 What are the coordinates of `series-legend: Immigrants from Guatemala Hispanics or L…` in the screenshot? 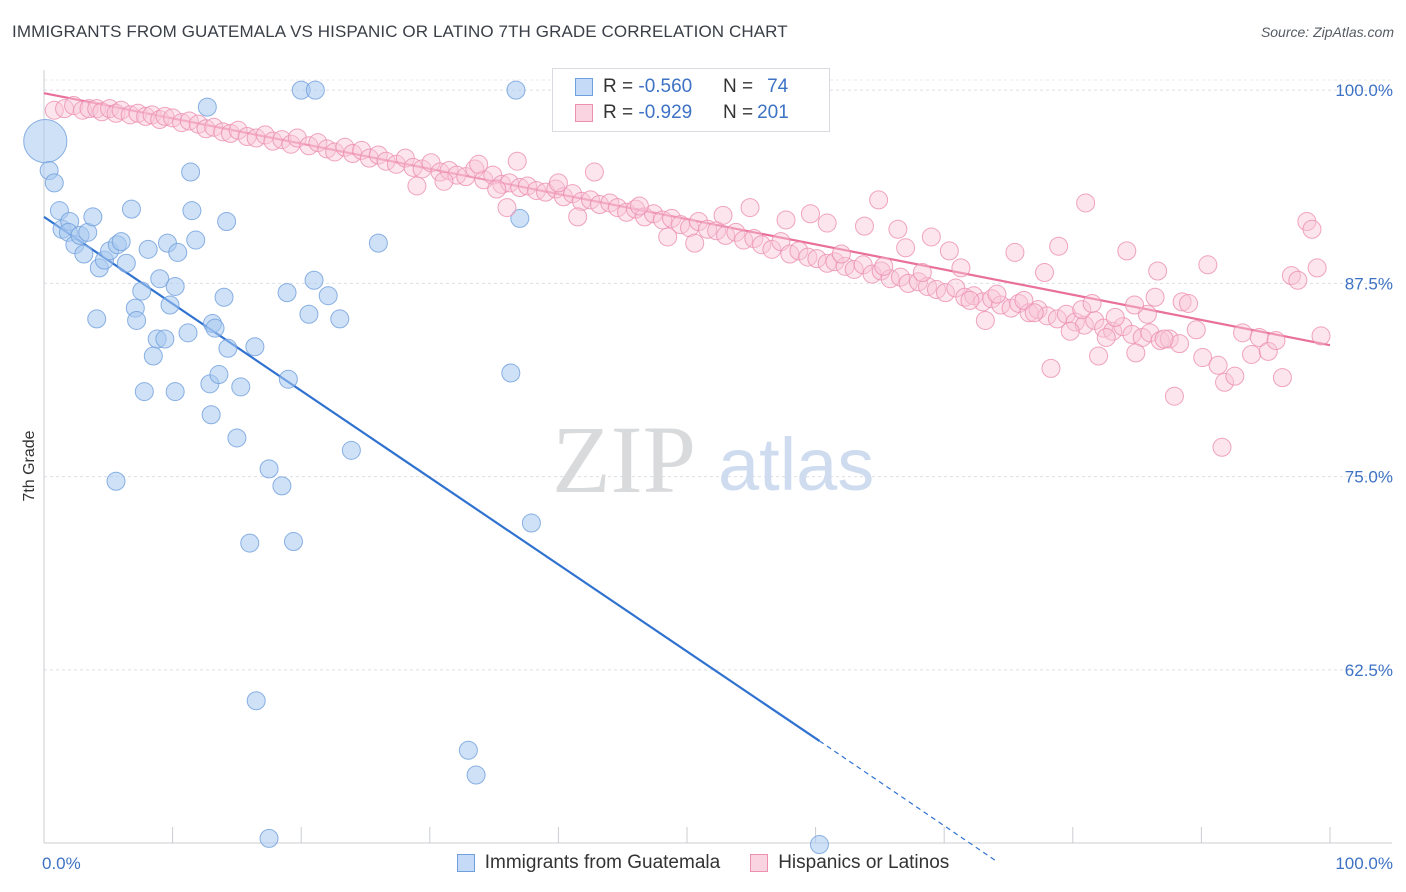 It's located at (703, 863).